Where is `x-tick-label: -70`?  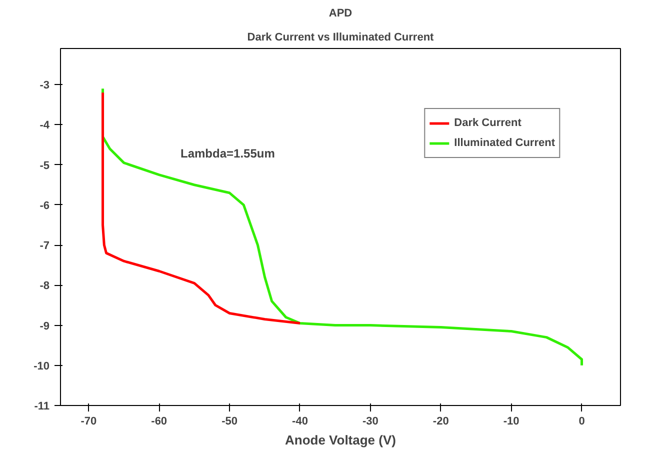
x-tick-label: -70 is located at coordinates (88, 422).